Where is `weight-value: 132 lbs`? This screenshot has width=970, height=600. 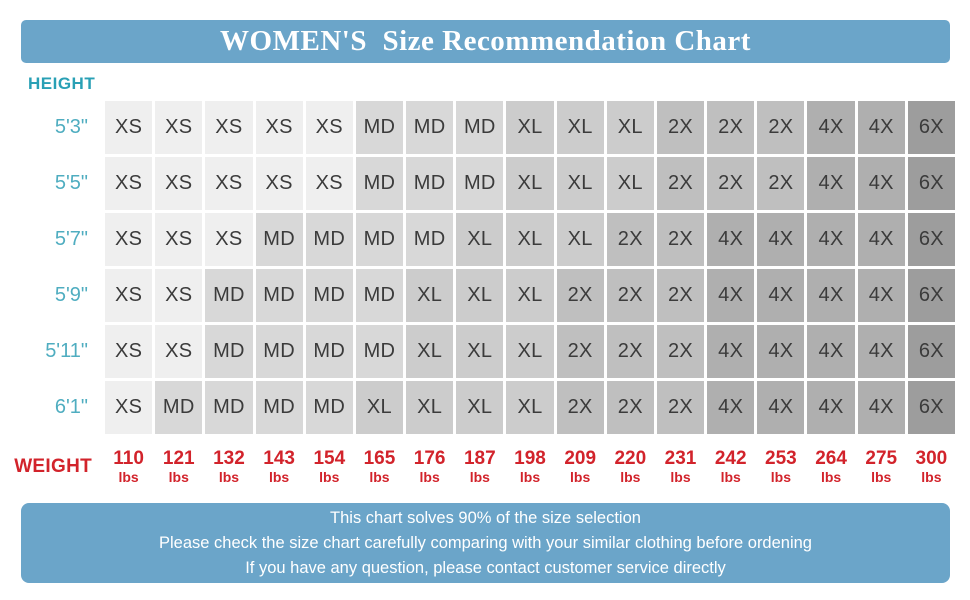 weight-value: 132 lbs is located at coordinates (228, 466).